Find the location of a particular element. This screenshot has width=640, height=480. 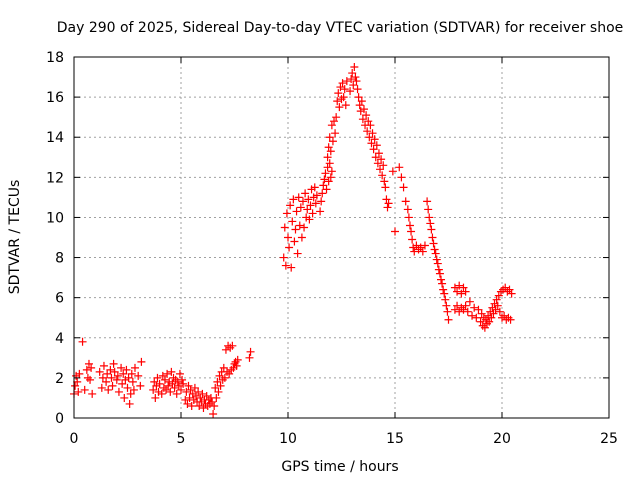

y-tick-label: 6 is located at coordinates (59, 299).